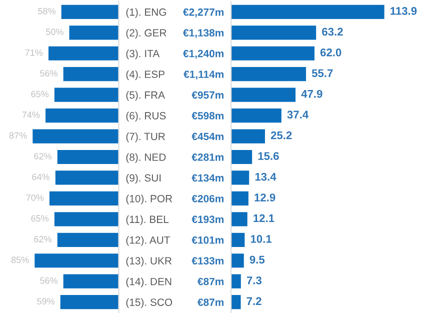 The width and height of the screenshot is (424, 314). I want to click on y-tick-label: (14). DEN, so click(149, 283).